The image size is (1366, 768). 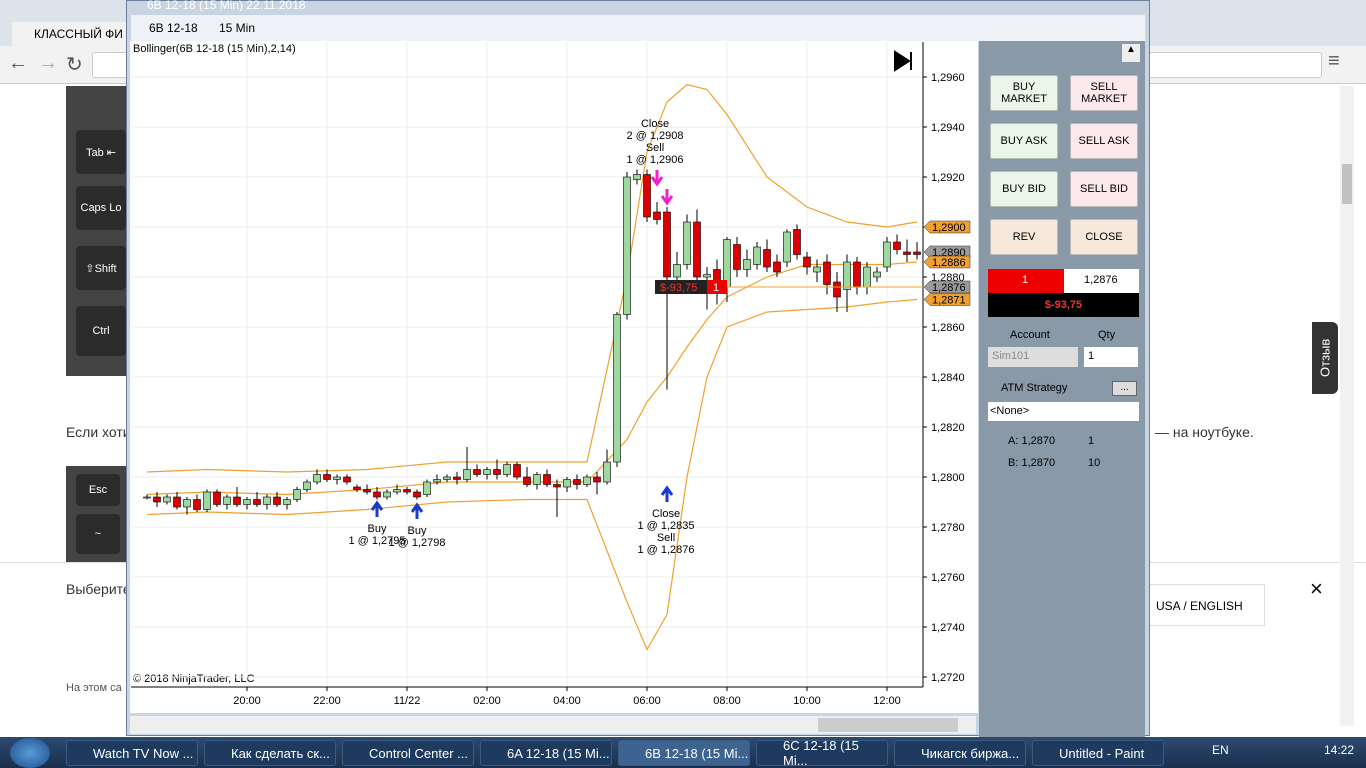 What do you see at coordinates (18, 63) in the screenshot?
I see `back-button: ←` at bounding box center [18, 63].